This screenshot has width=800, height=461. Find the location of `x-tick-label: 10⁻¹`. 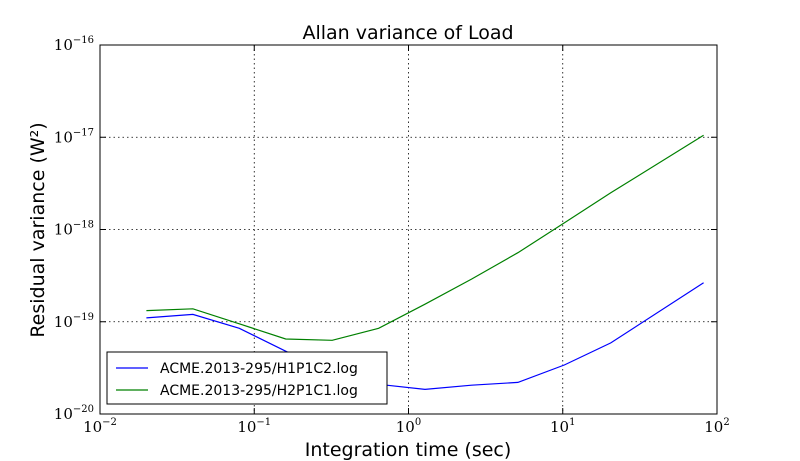

x-tick-label: 10⁻¹ is located at coordinates (254, 426).